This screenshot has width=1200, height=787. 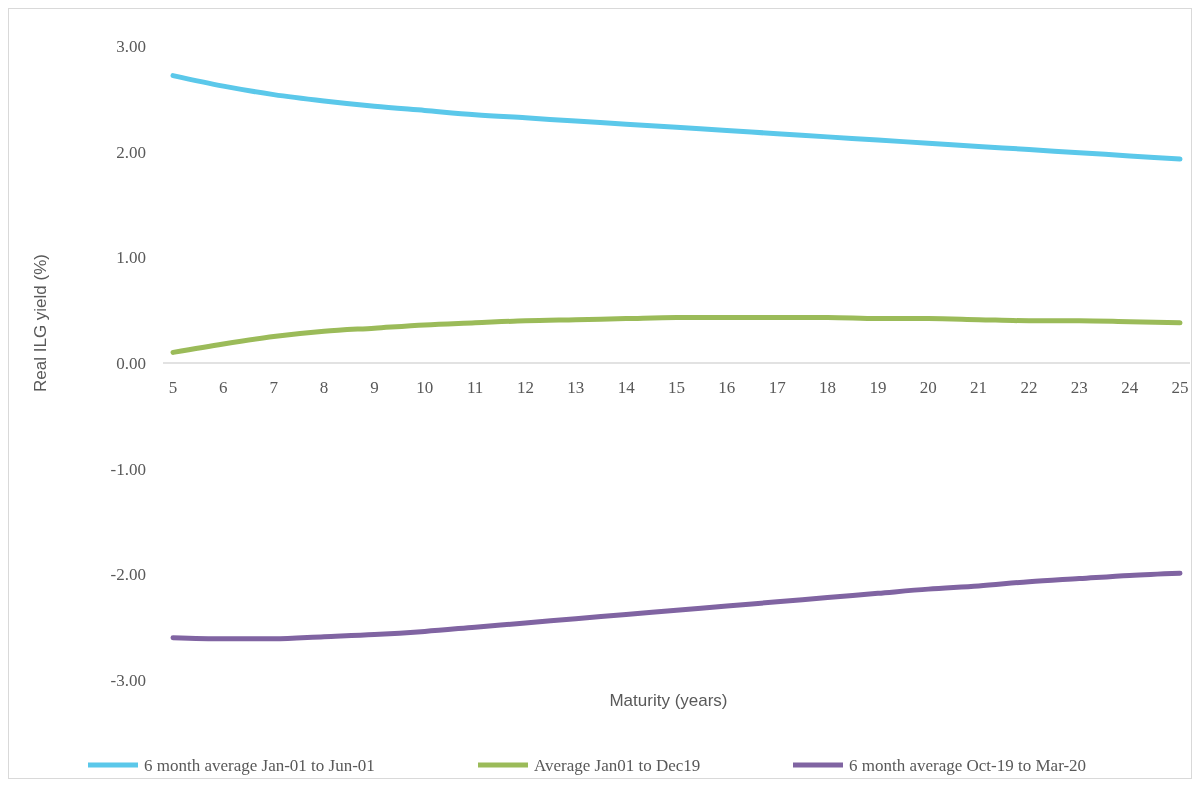 What do you see at coordinates (128, 680) in the screenshot?
I see `y-tick-label: -3.00` at bounding box center [128, 680].